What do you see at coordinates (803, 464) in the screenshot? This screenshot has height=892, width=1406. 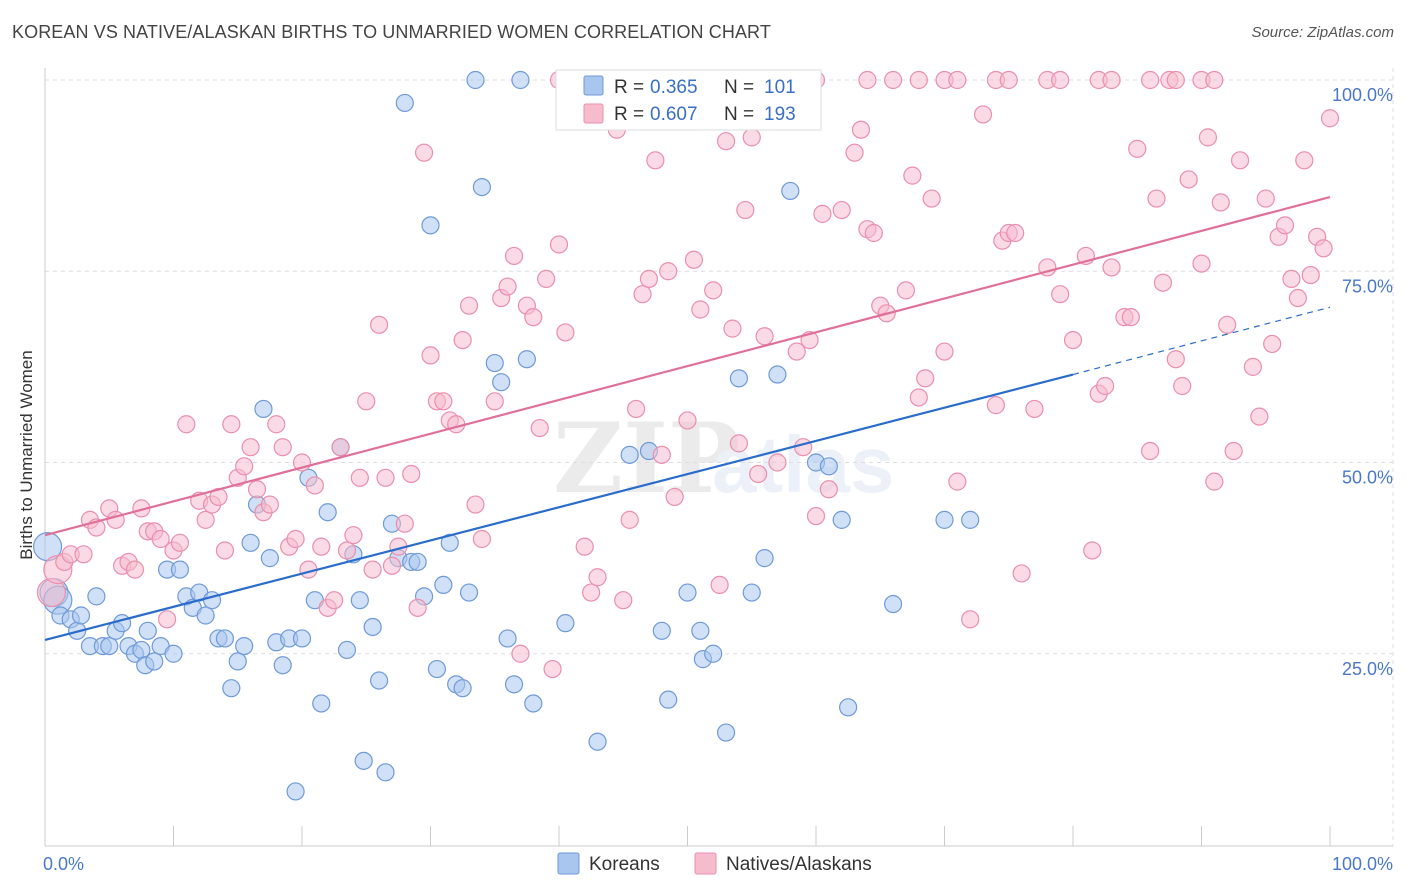 I see `svg-text: atlas` at bounding box center [803, 464].